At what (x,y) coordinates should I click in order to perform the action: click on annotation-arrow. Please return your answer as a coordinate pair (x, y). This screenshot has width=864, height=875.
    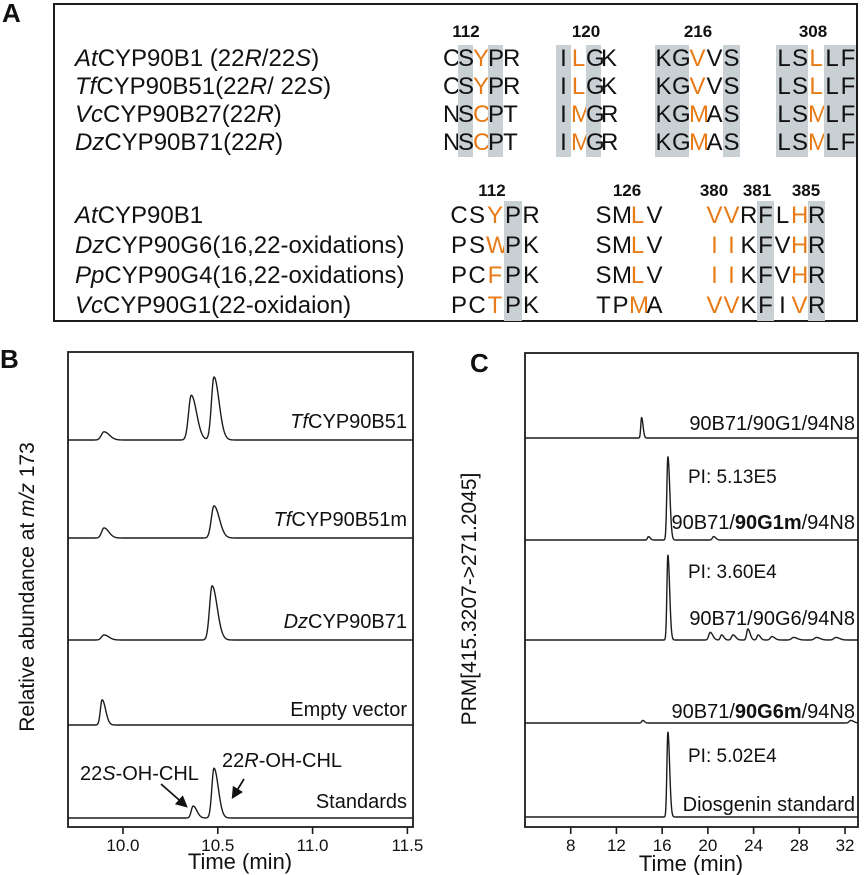
    Looking at the image, I should click on (238, 789).